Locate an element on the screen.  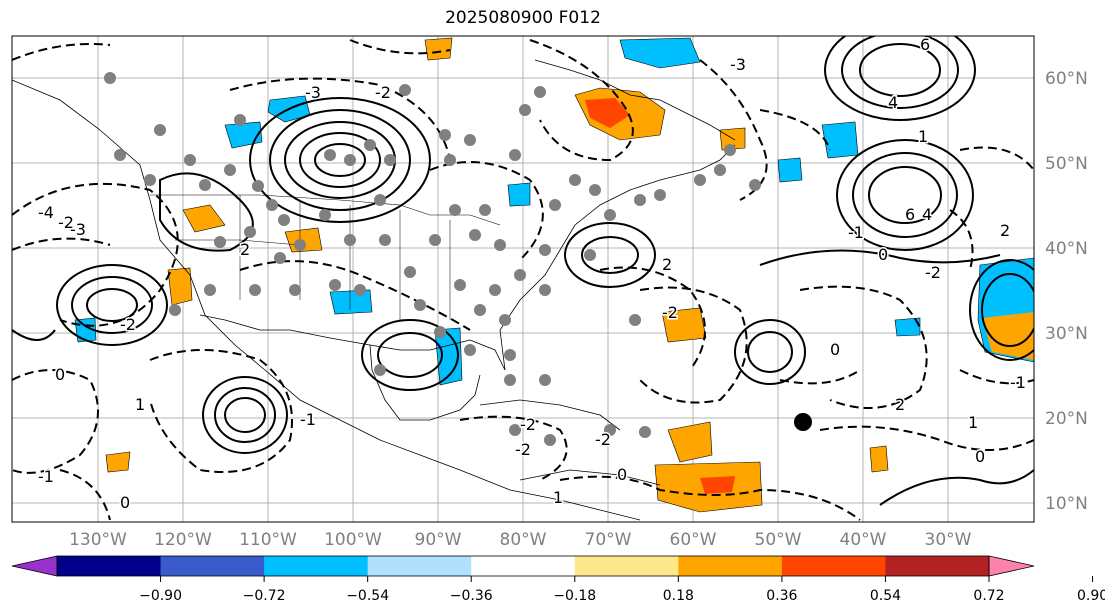
border is located at coordinates (325, 210).